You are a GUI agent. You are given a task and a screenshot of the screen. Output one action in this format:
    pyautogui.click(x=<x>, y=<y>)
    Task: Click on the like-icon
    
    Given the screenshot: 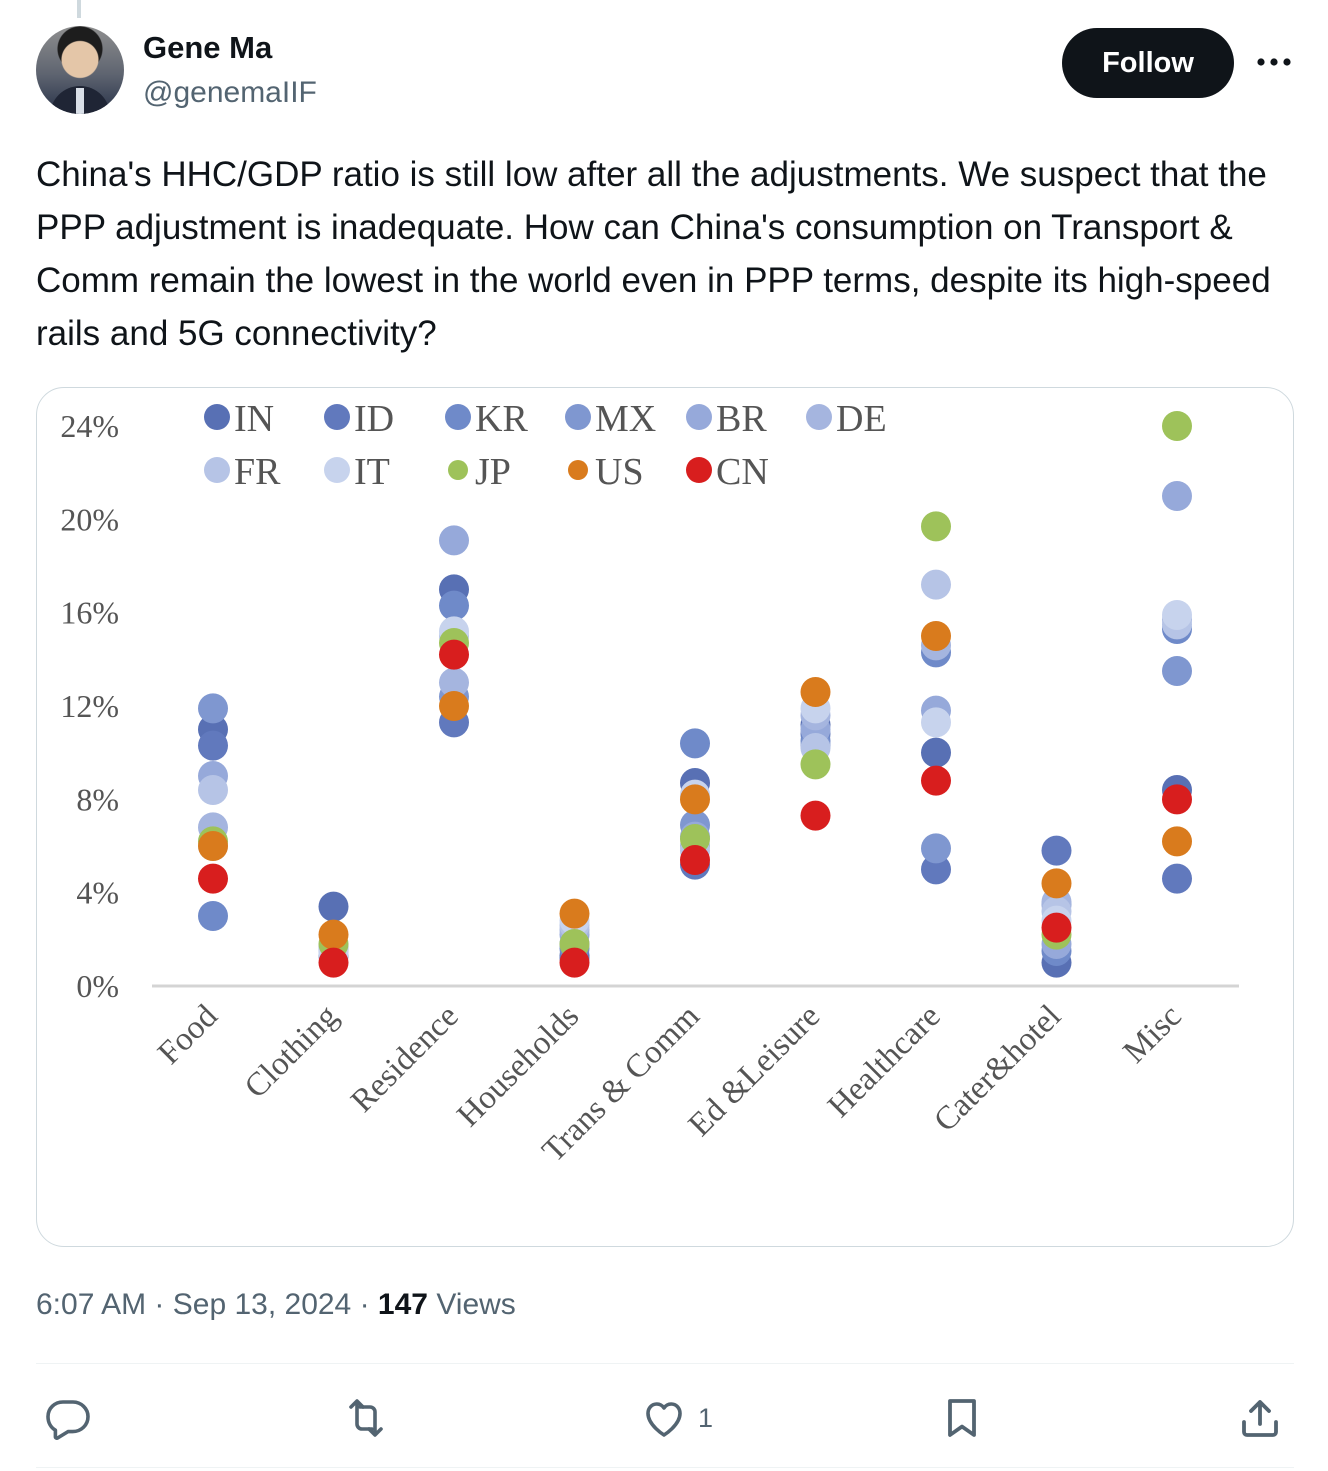 What is the action you would take?
    pyautogui.click(x=664, y=1419)
    